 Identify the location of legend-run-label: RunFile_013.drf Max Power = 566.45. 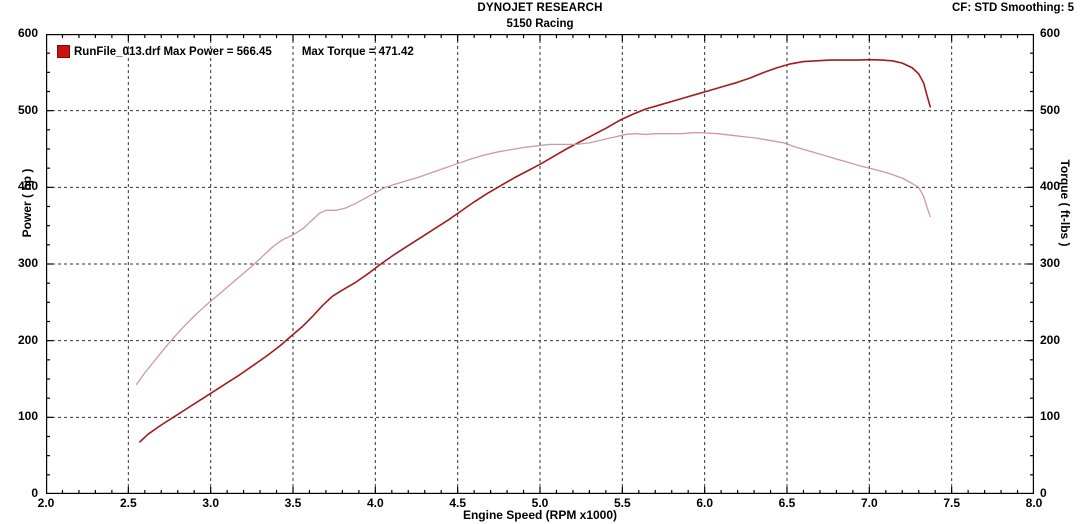
(173, 51).